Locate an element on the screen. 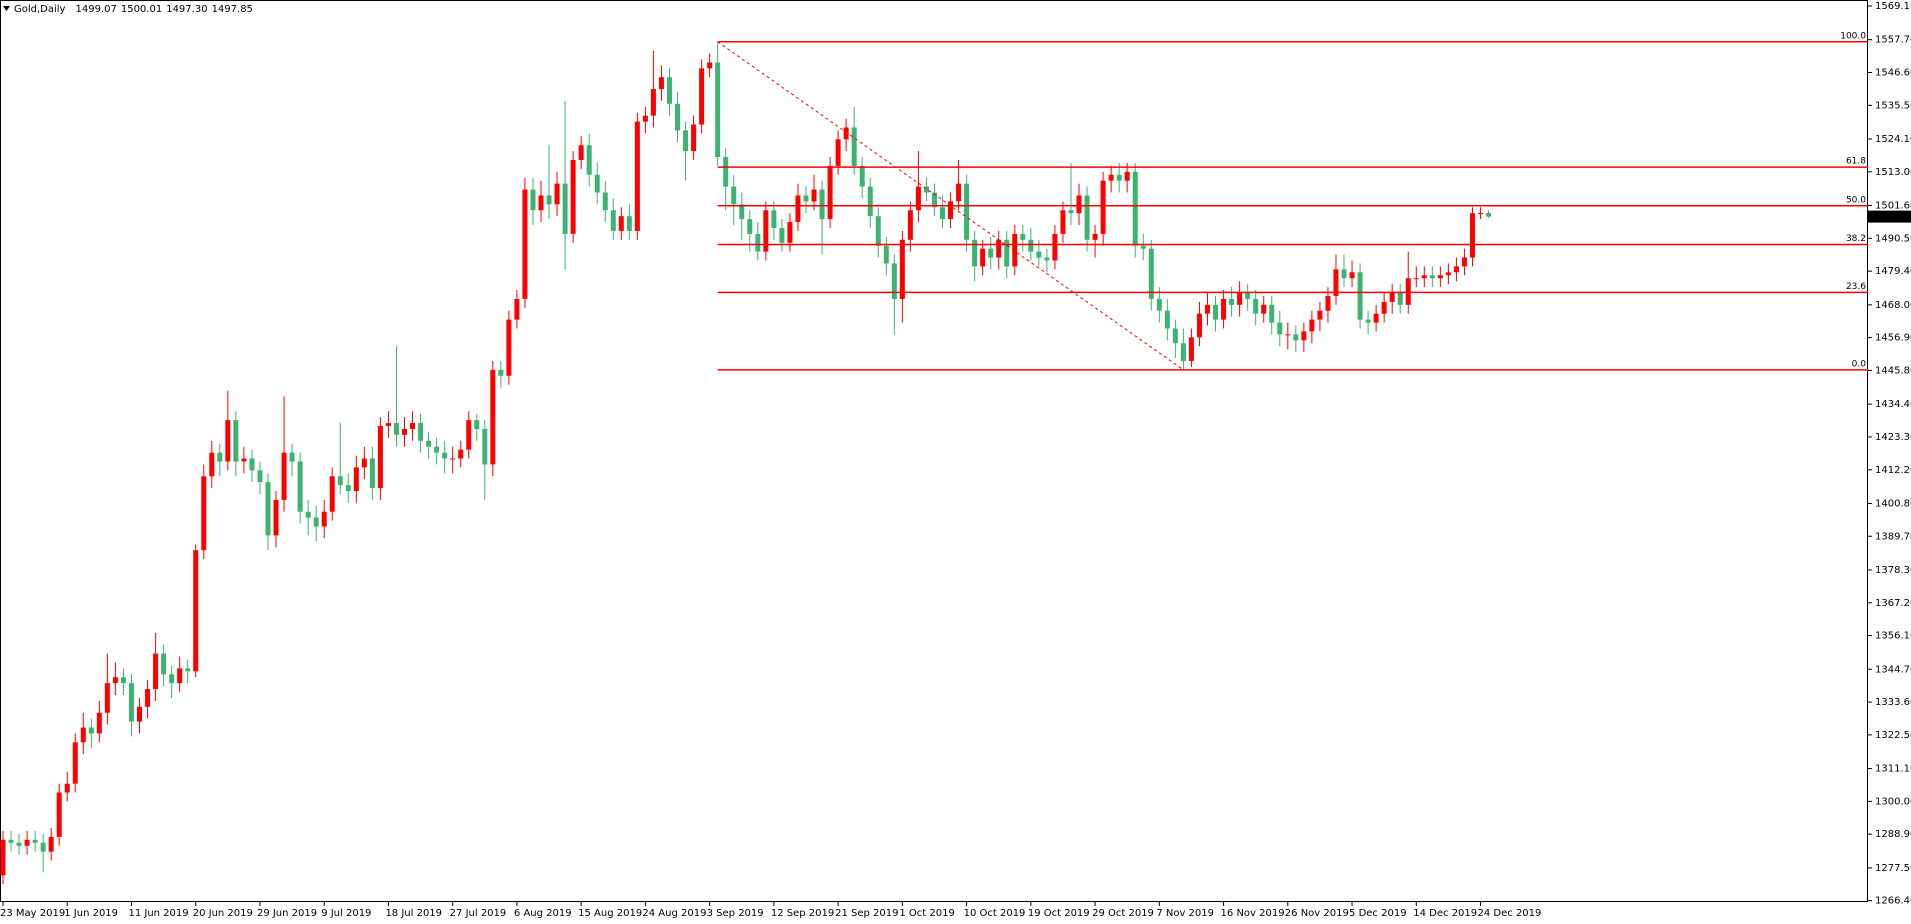  x-tick-label: 1 Oct 2019 is located at coordinates (926, 913).